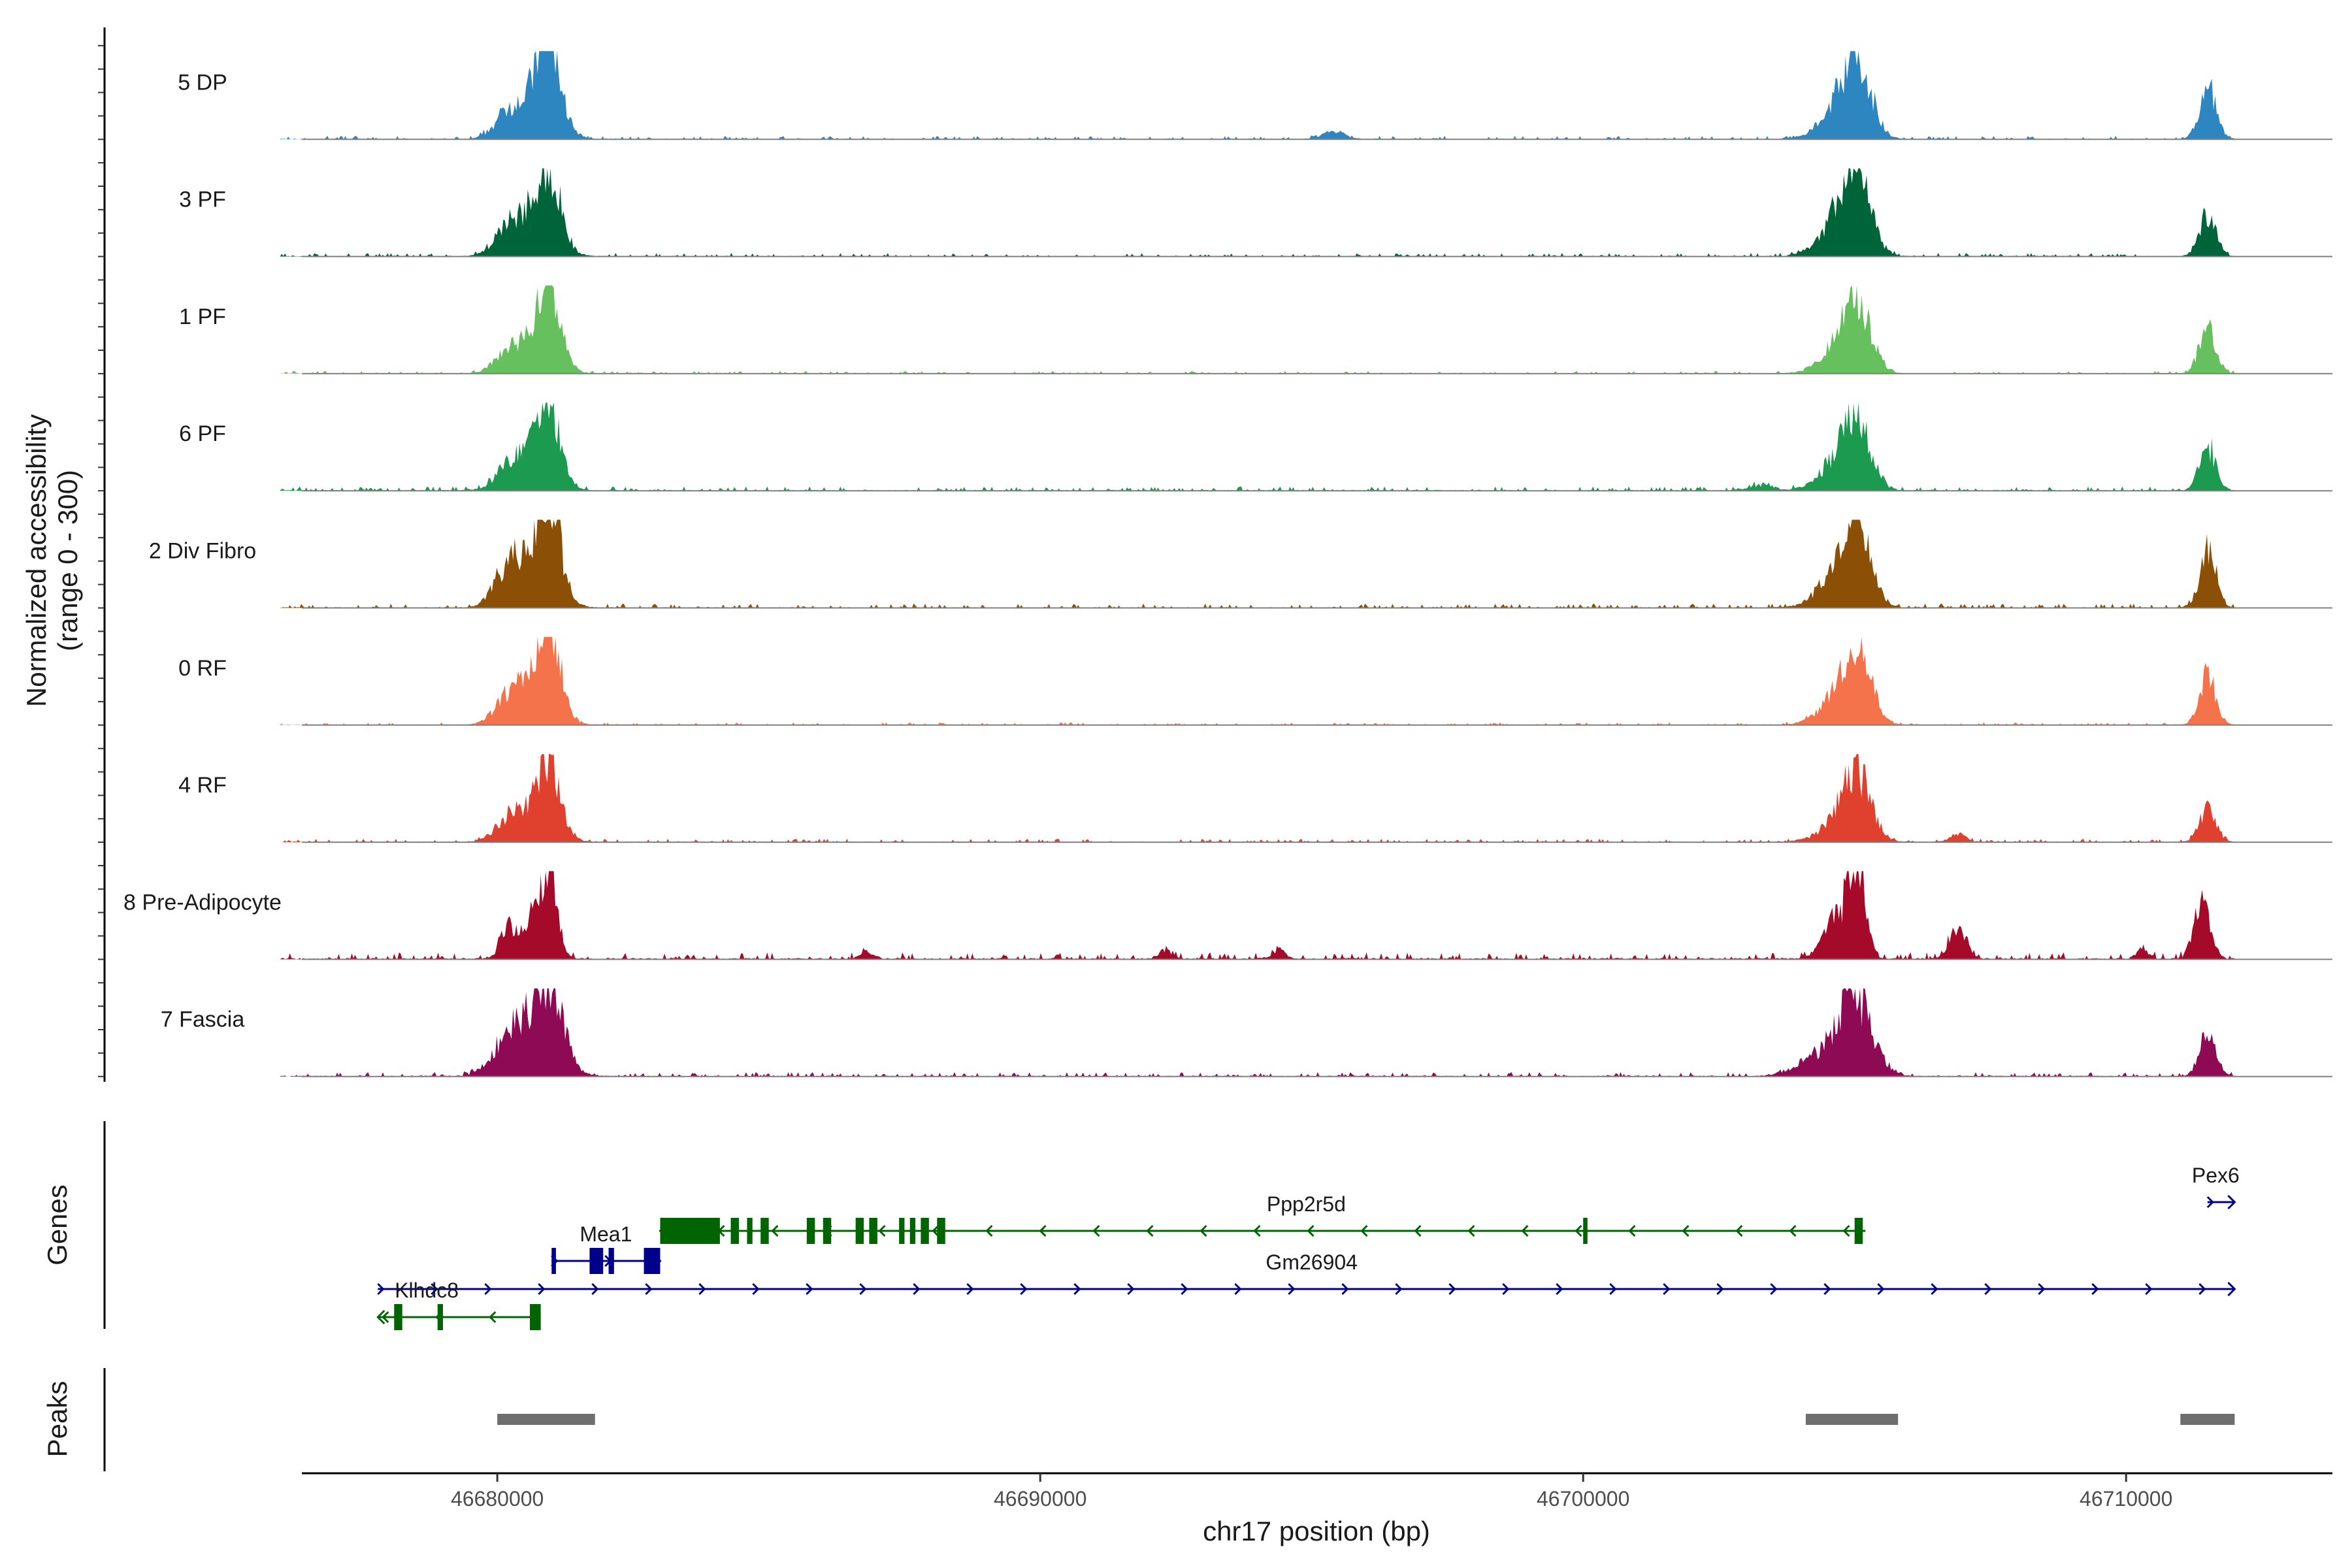 Image resolution: width=2352 pixels, height=1568 pixels. I want to click on track-label: 3 PF, so click(202, 200).